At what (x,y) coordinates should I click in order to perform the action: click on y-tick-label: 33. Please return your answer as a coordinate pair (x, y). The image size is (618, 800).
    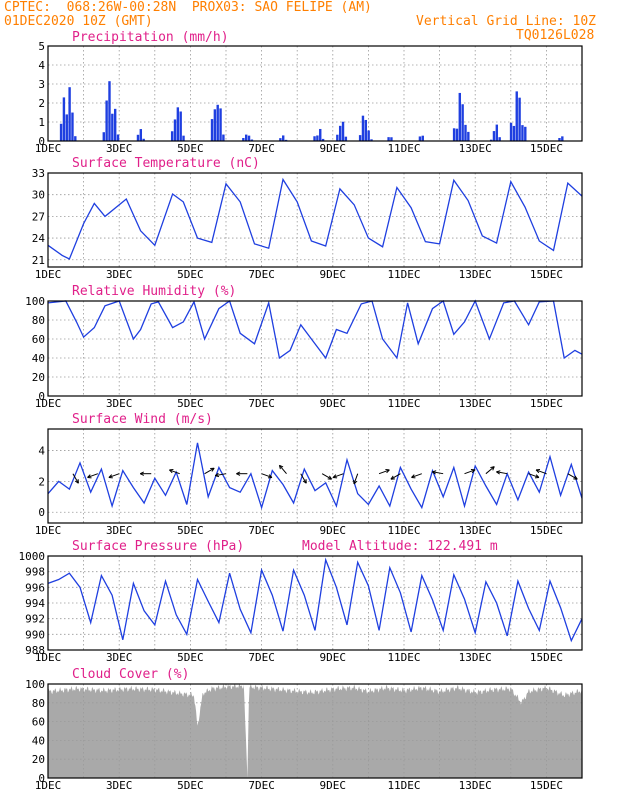
    Looking at the image, I should click on (38, 173).